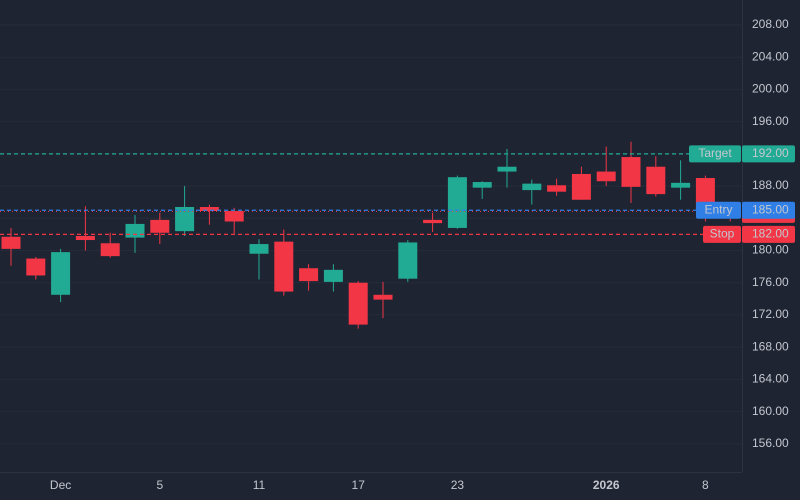  What do you see at coordinates (770, 314) in the screenshot?
I see `y-tick-label: 172.00` at bounding box center [770, 314].